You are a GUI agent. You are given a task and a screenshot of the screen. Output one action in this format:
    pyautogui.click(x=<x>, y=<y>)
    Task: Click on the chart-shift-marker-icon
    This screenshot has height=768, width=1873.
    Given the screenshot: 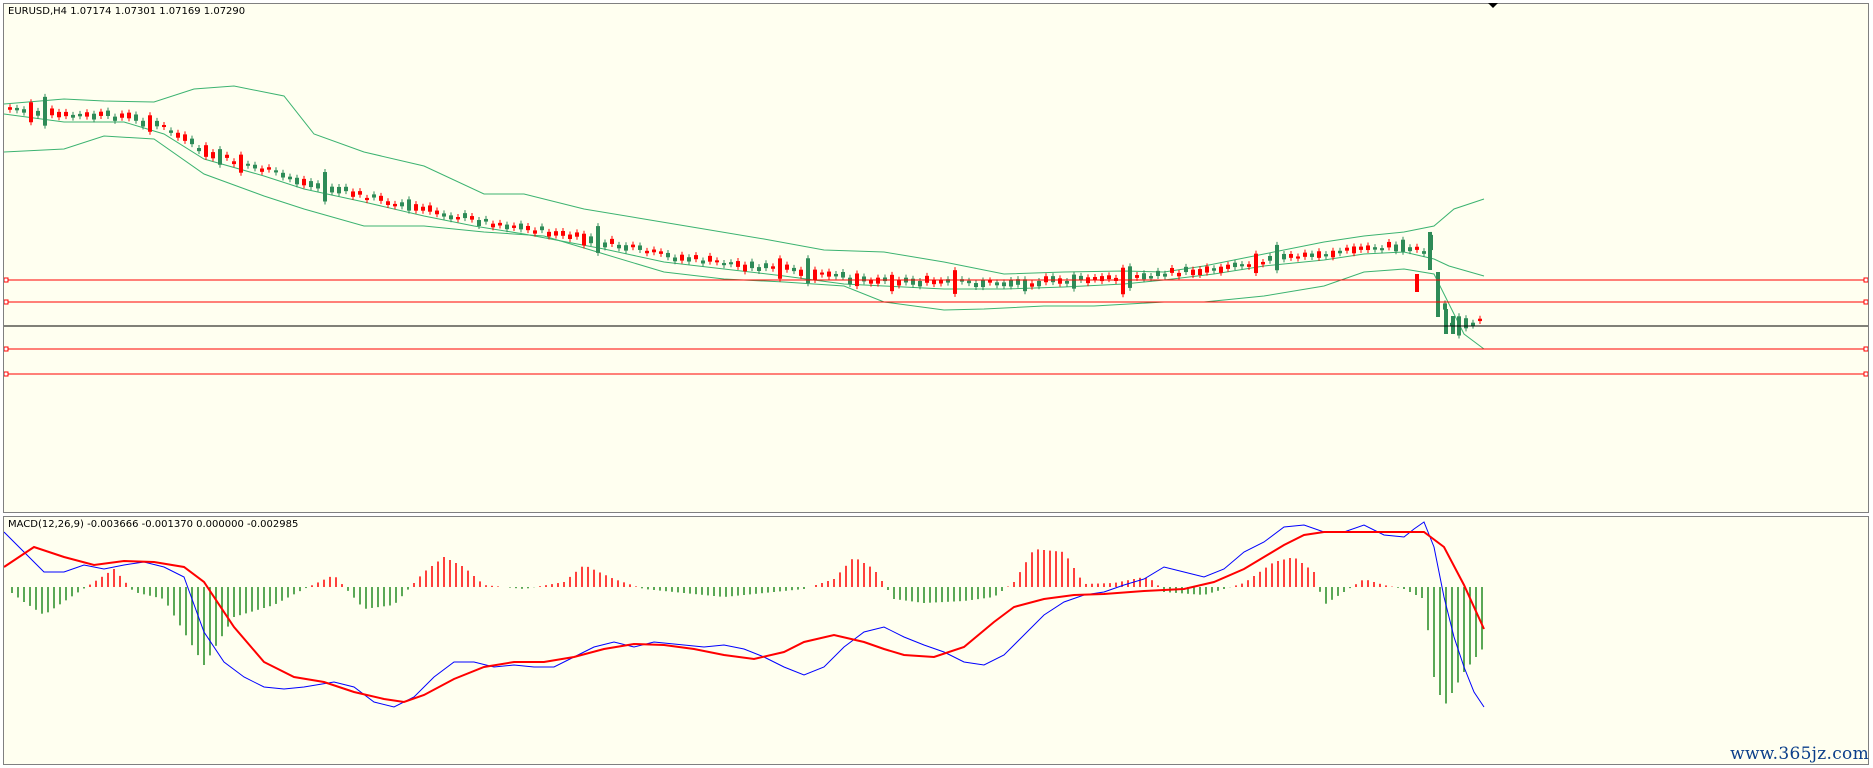 What is the action you would take?
    pyautogui.click(x=1493, y=5)
    